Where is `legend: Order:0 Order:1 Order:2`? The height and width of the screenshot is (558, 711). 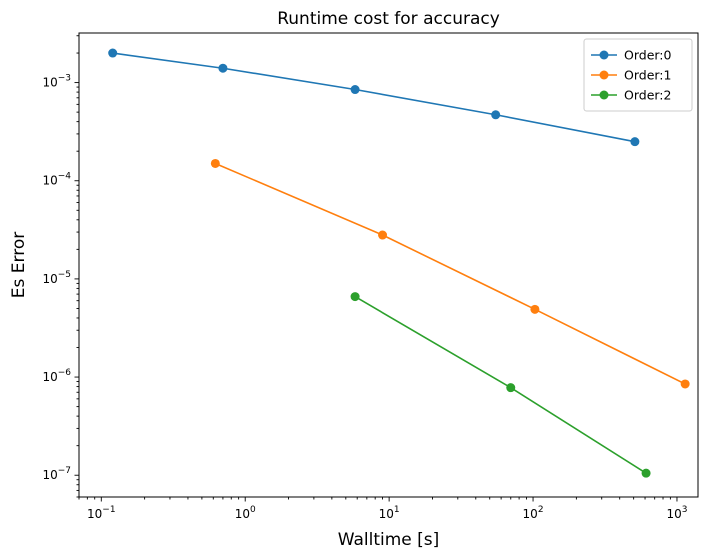
legend: Order:0 Order:1 Order:2 is located at coordinates (638, 75).